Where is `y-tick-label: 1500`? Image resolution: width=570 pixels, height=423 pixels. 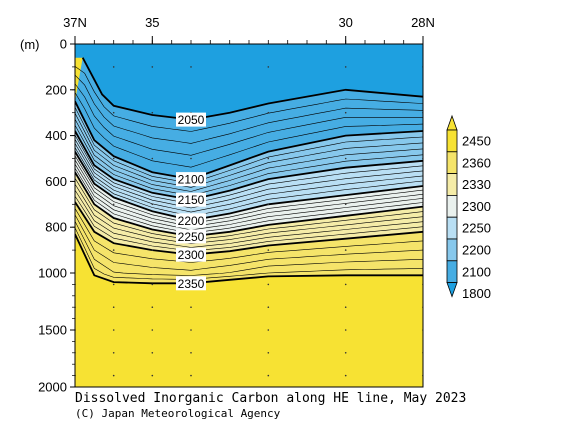 y-tick-label: 1500 is located at coordinates (52, 330).